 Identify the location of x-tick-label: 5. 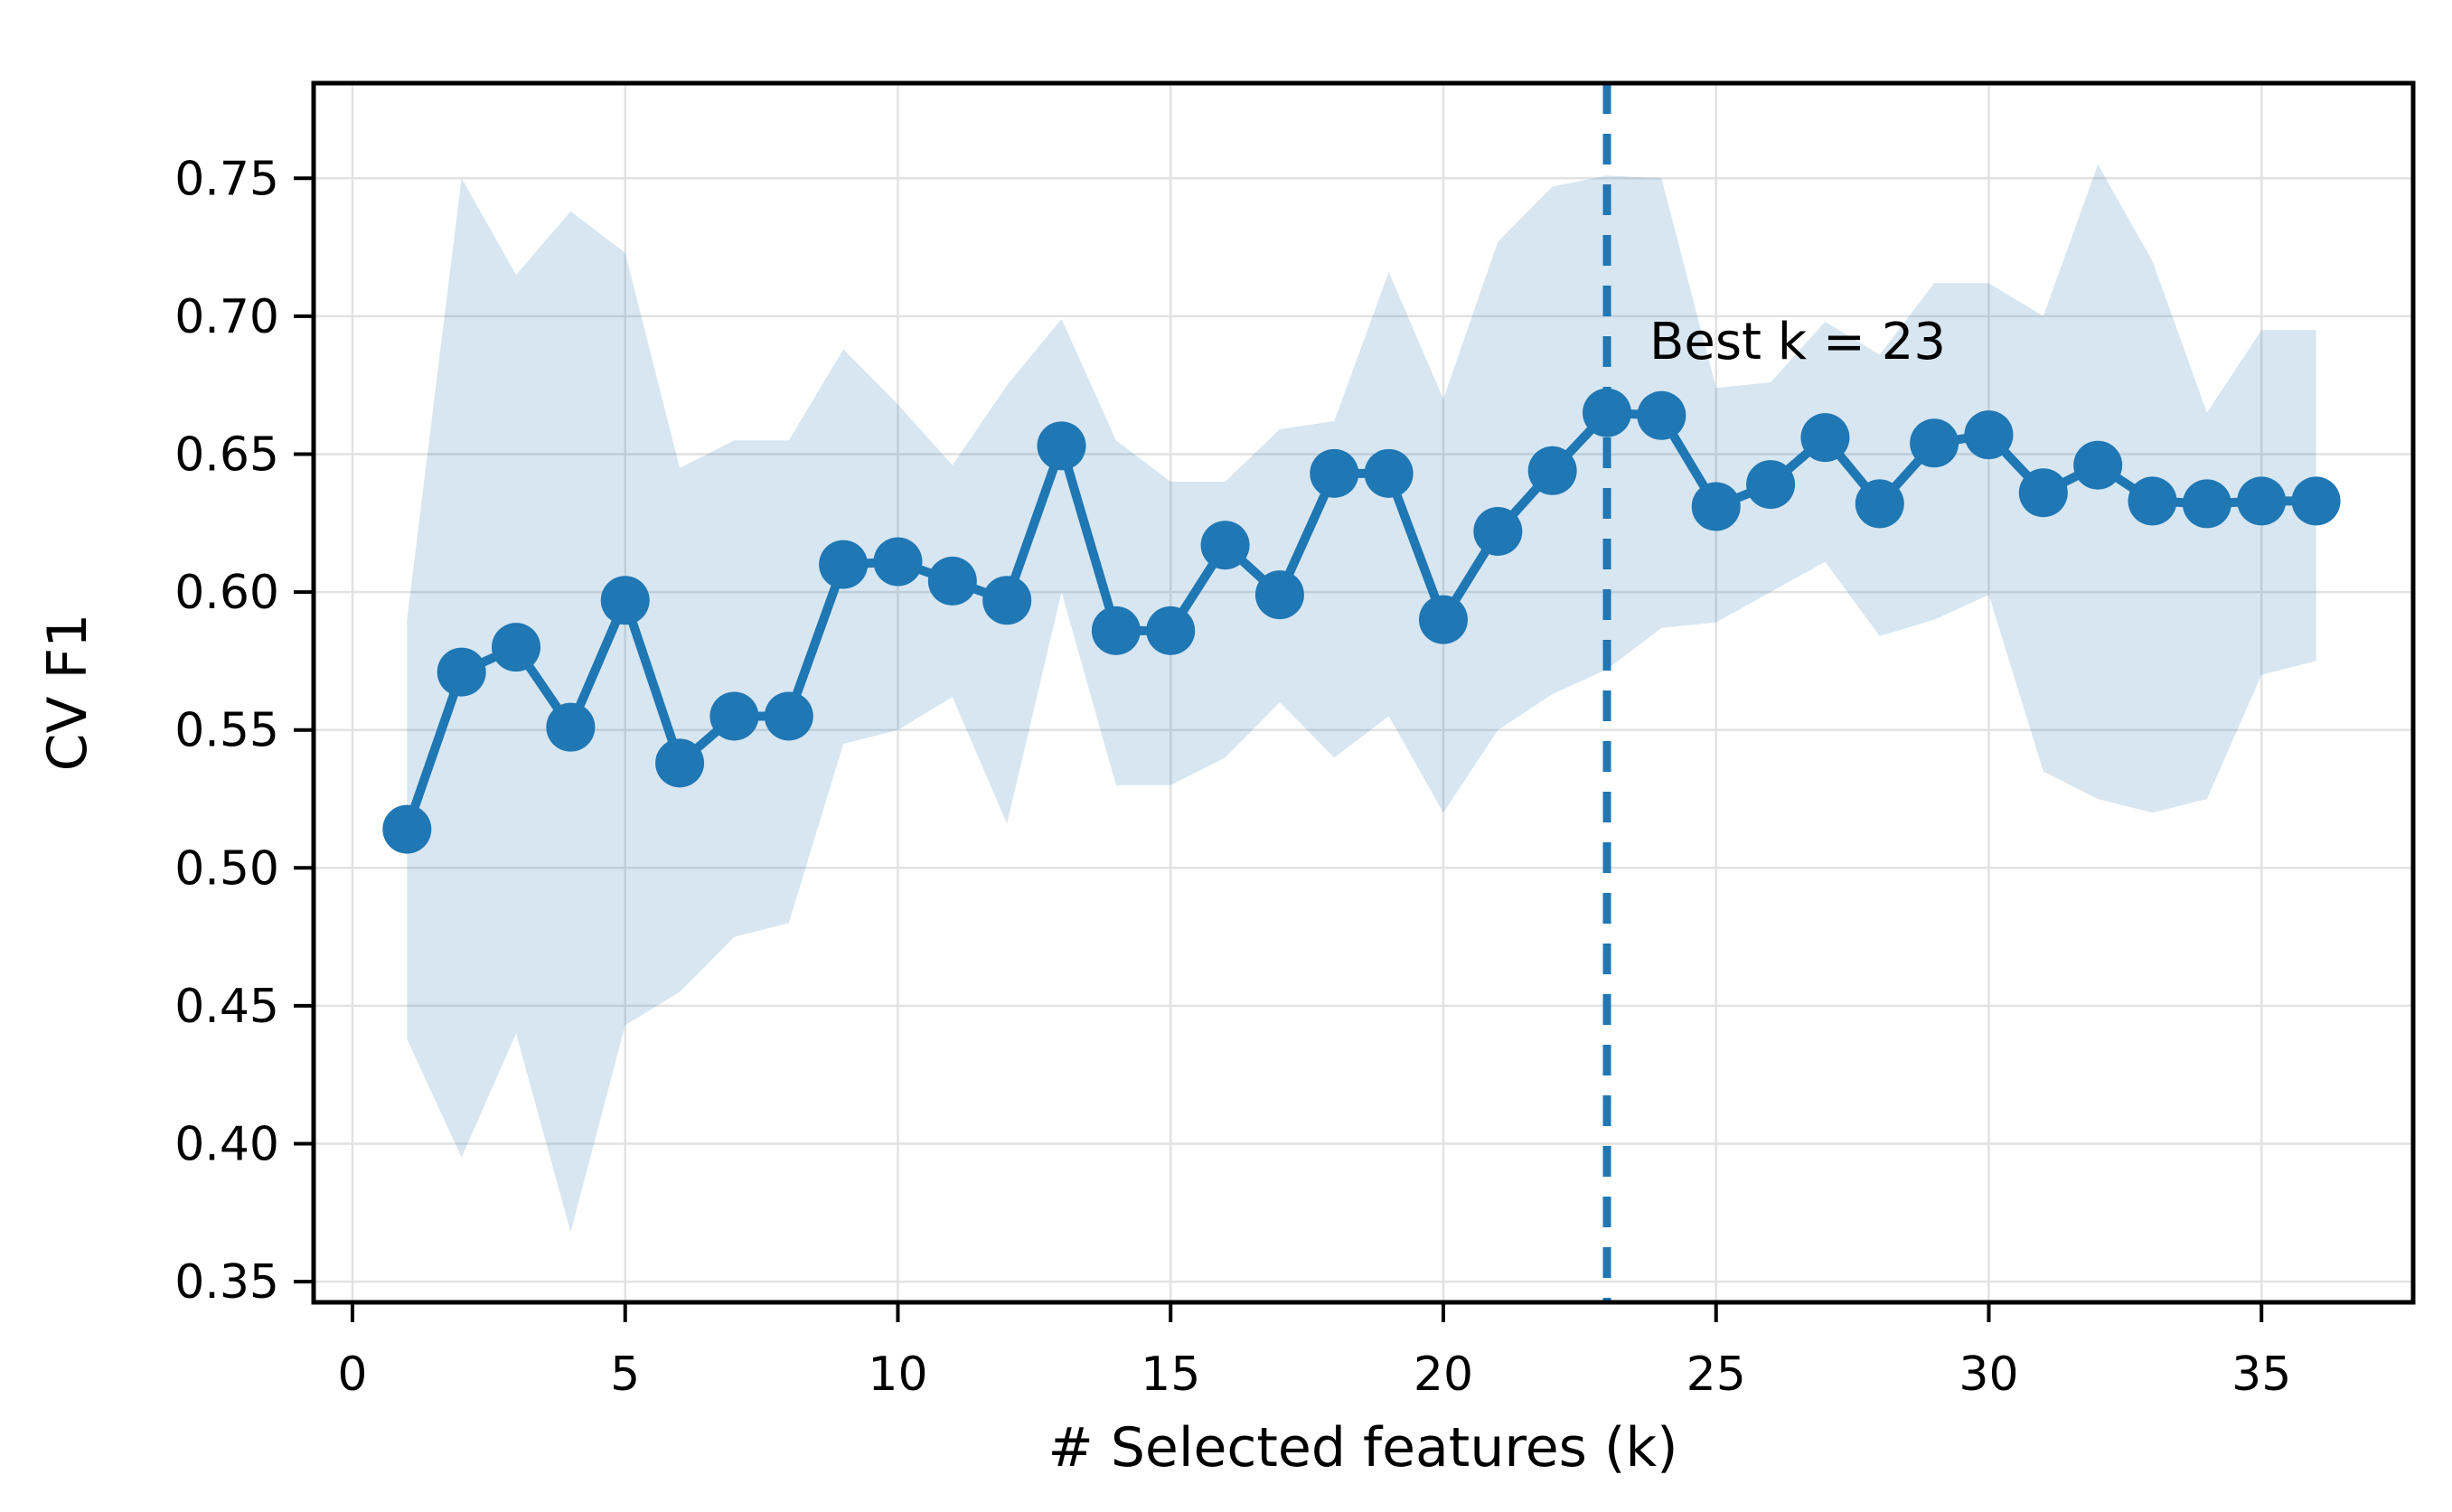
(625, 1375).